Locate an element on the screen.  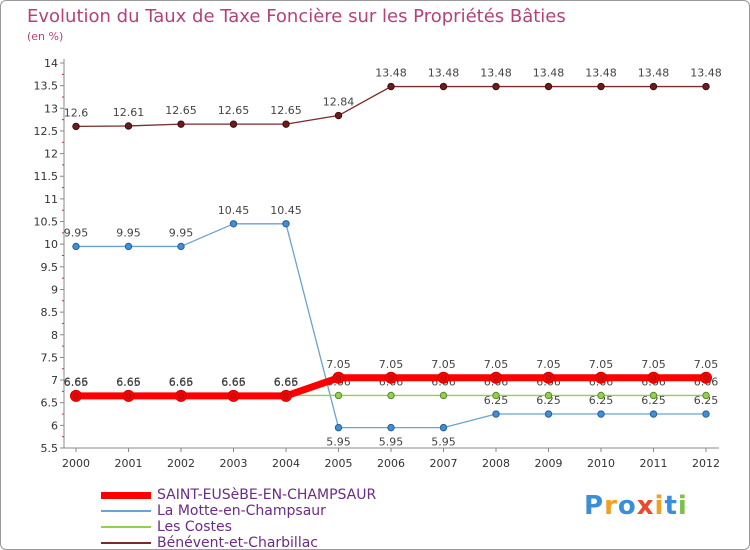
y-tick-label: 9 is located at coordinates (54, 289).